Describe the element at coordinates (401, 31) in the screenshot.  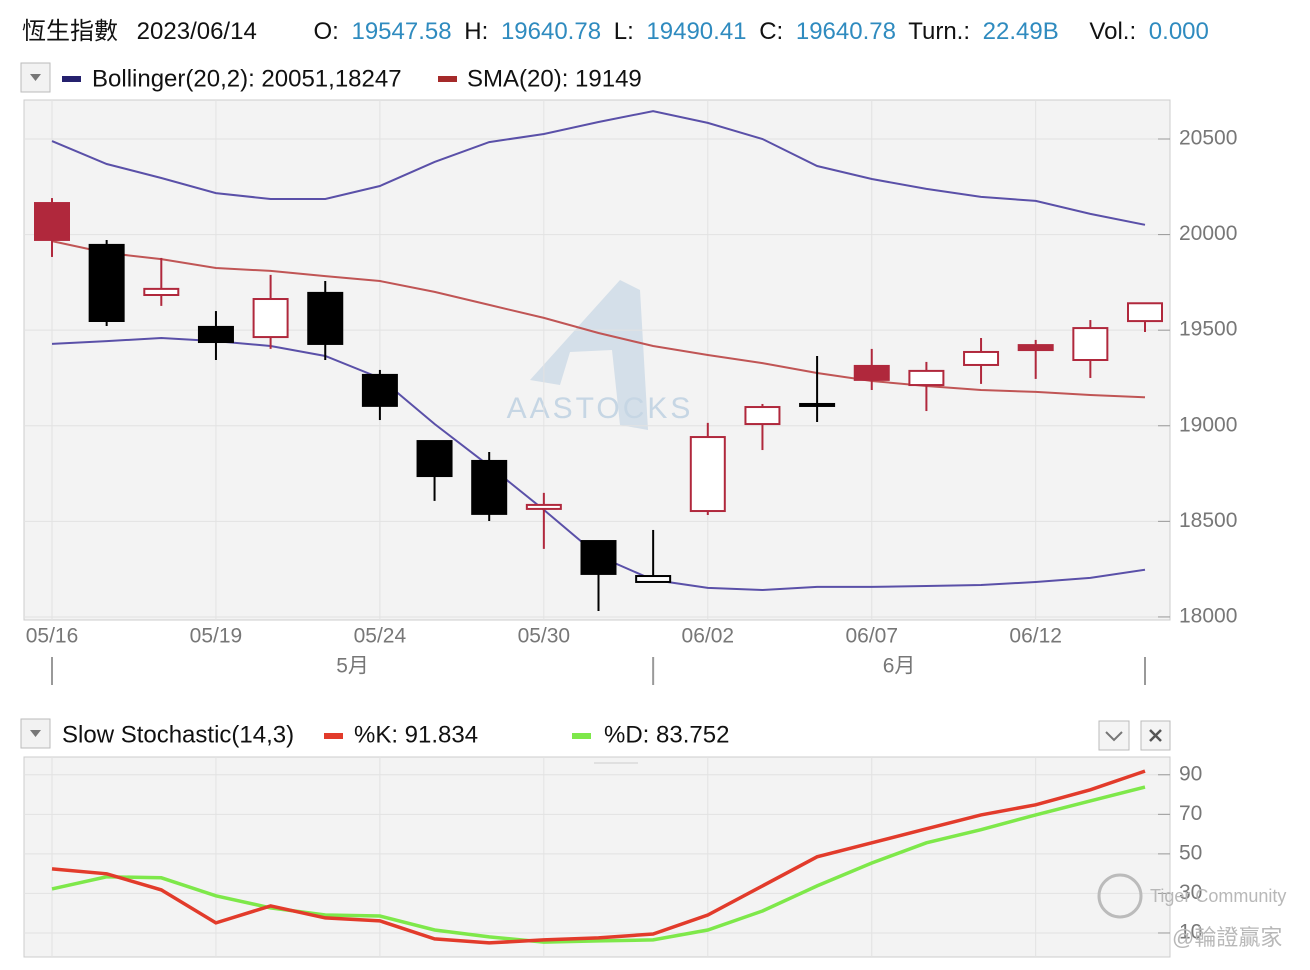
I see `field-value: 19547.58` at that location.